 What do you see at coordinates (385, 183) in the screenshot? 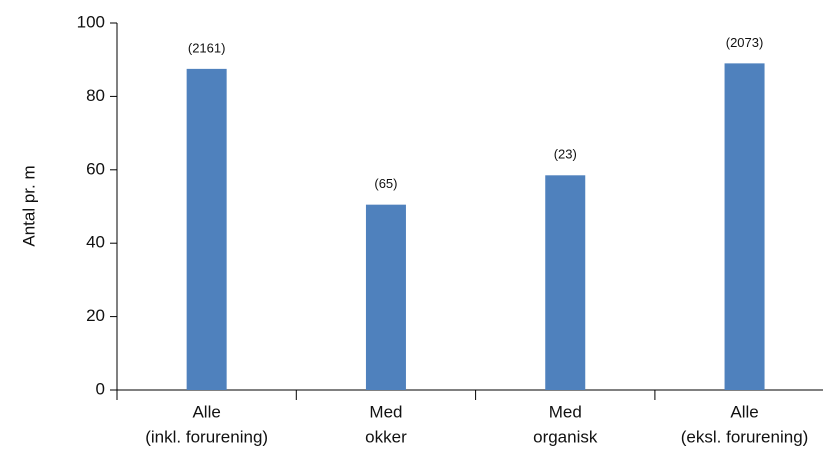
I see `bar-annotation: (65)` at bounding box center [385, 183].